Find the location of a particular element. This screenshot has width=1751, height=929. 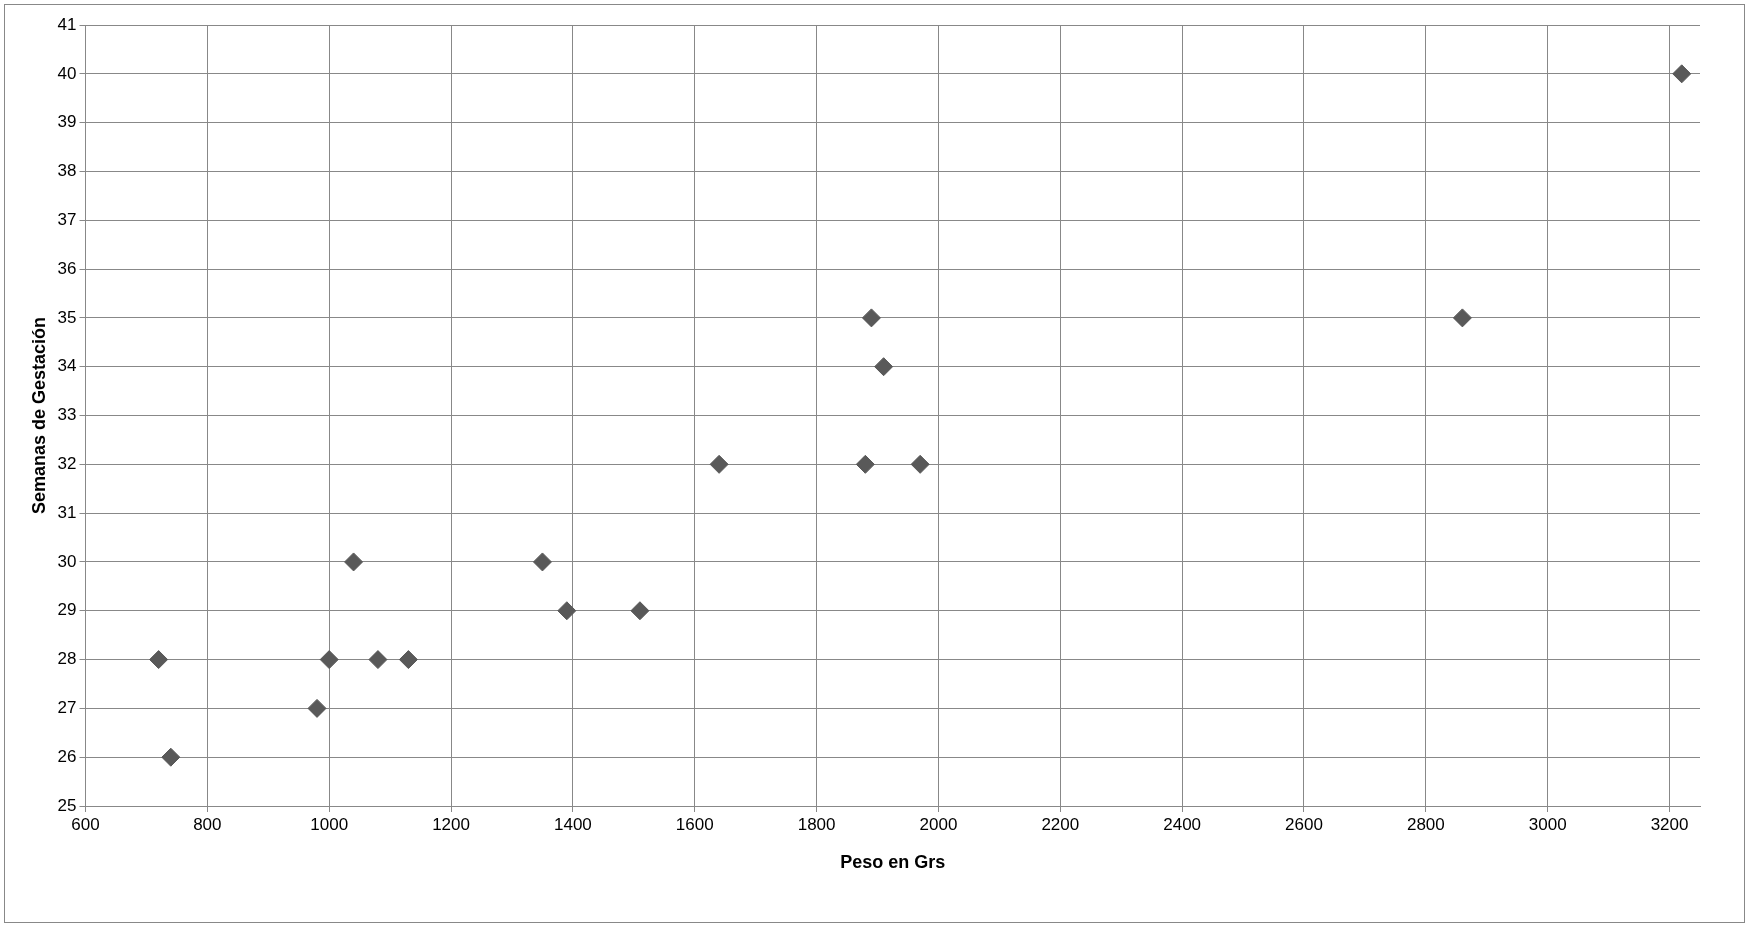

x-tick-label: 1400 is located at coordinates (572, 824).